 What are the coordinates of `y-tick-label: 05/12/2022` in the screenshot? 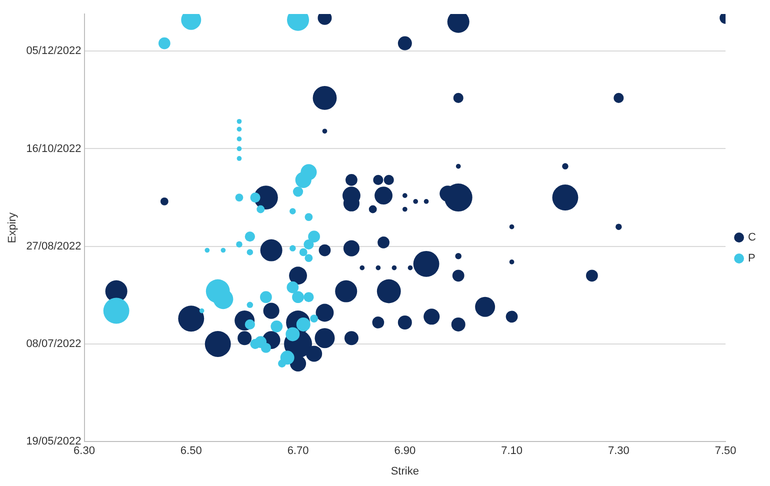 It's located at (54, 51).